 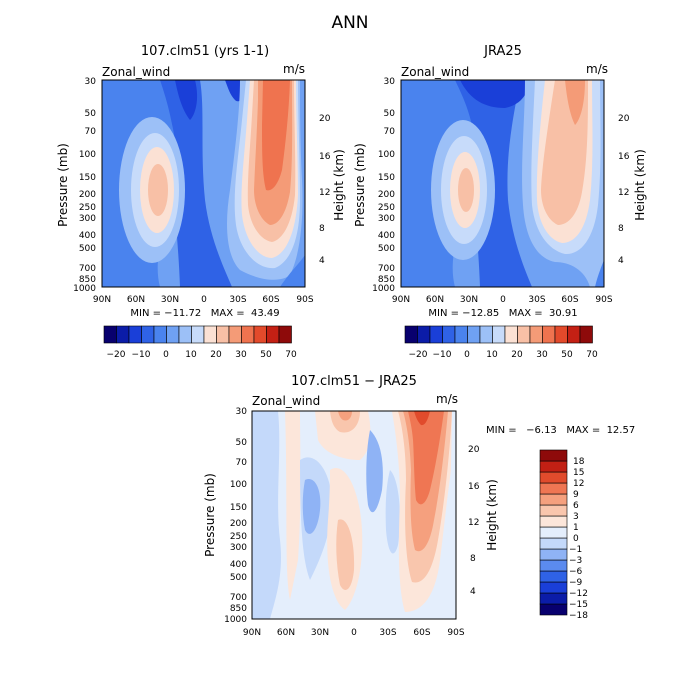 What do you see at coordinates (621, 229) in the screenshot?
I see `height-tick-label: 8` at bounding box center [621, 229].